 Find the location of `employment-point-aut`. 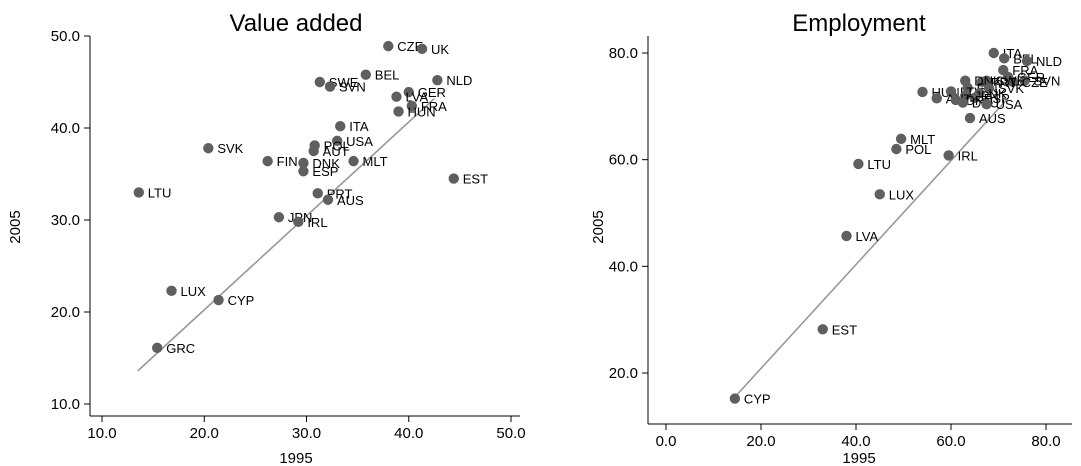

employment-point-aut is located at coordinates (936, 98).